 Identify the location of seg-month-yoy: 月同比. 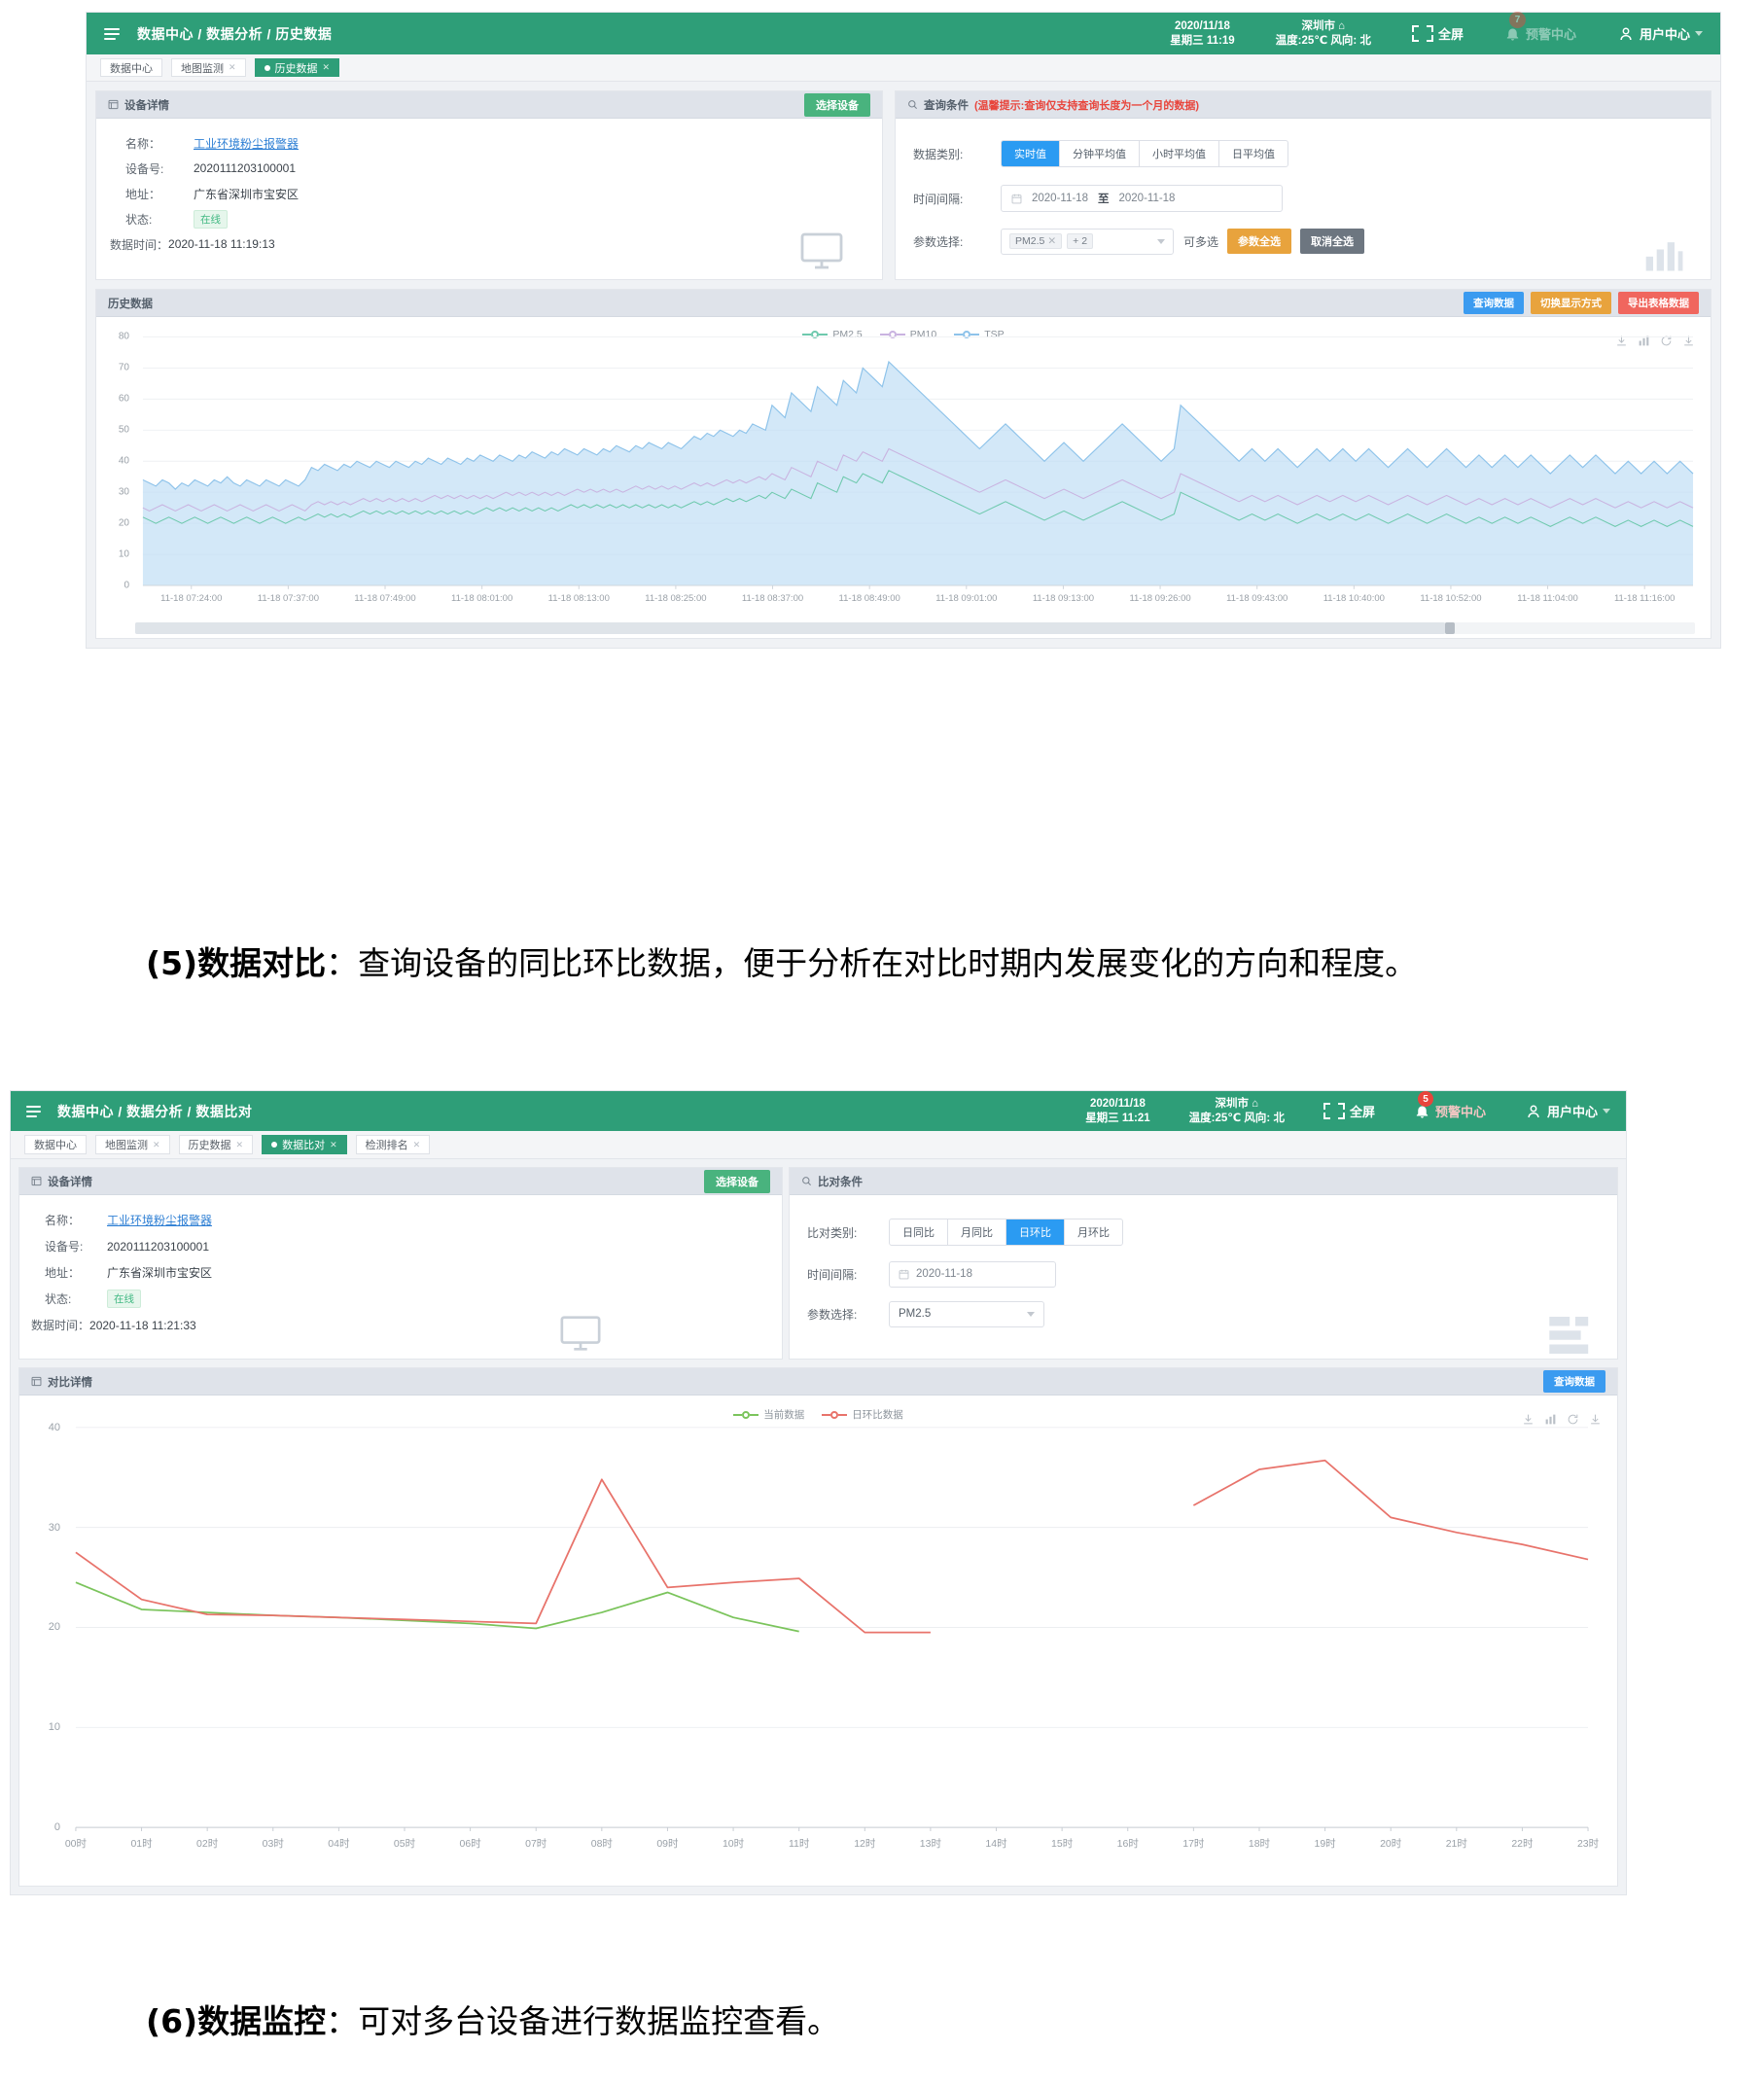
(977, 1232).